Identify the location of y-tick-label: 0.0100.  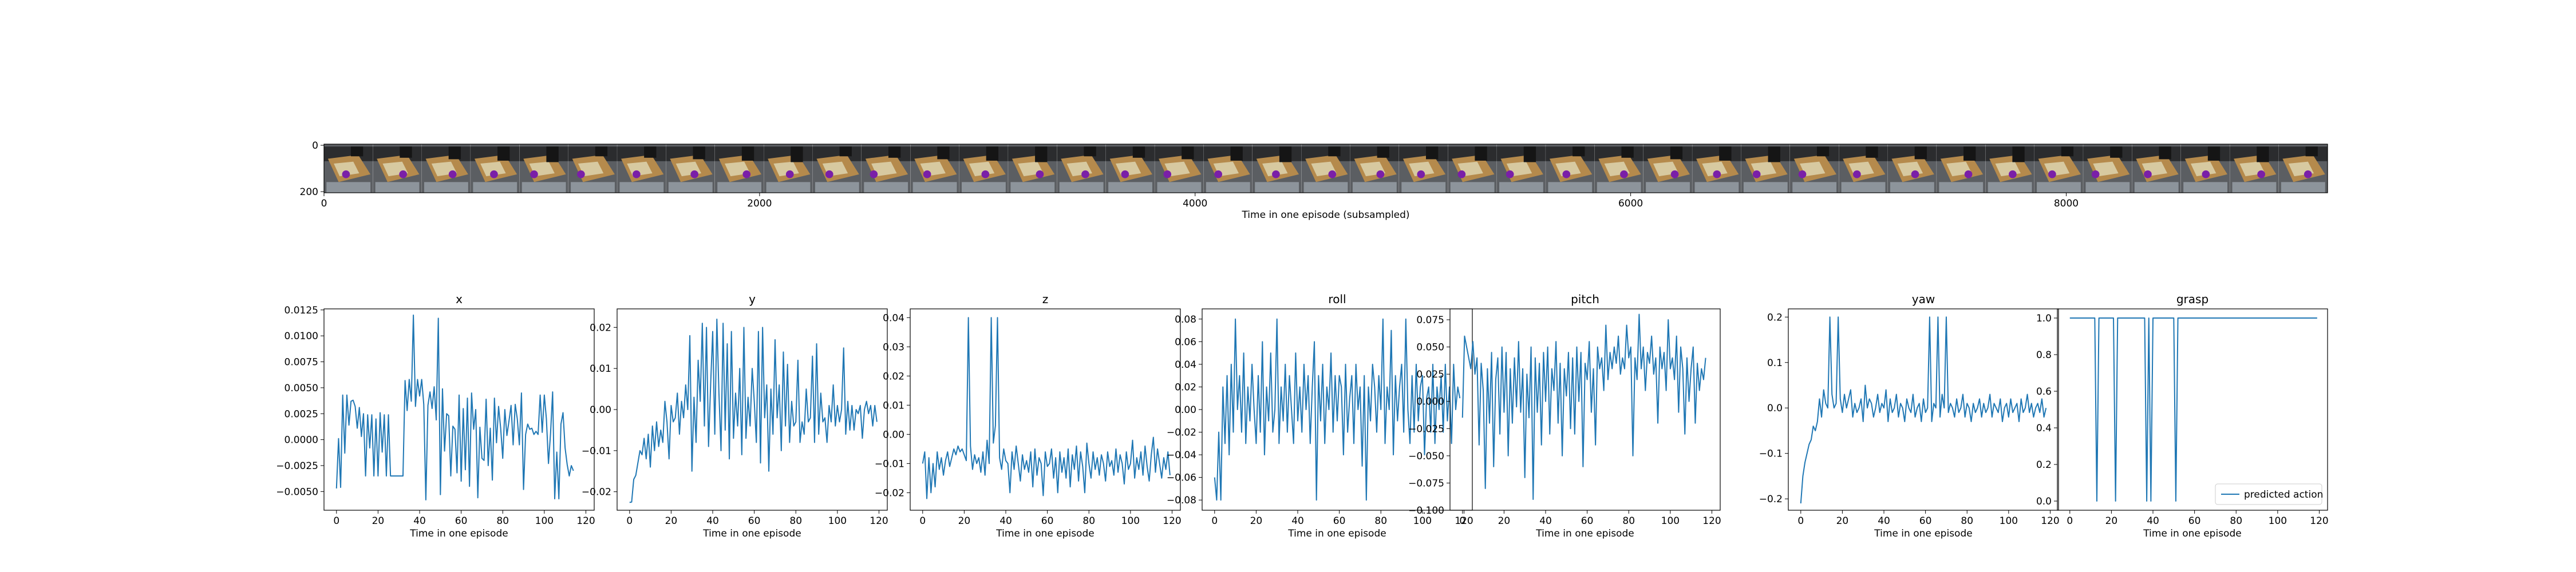
(301, 336).